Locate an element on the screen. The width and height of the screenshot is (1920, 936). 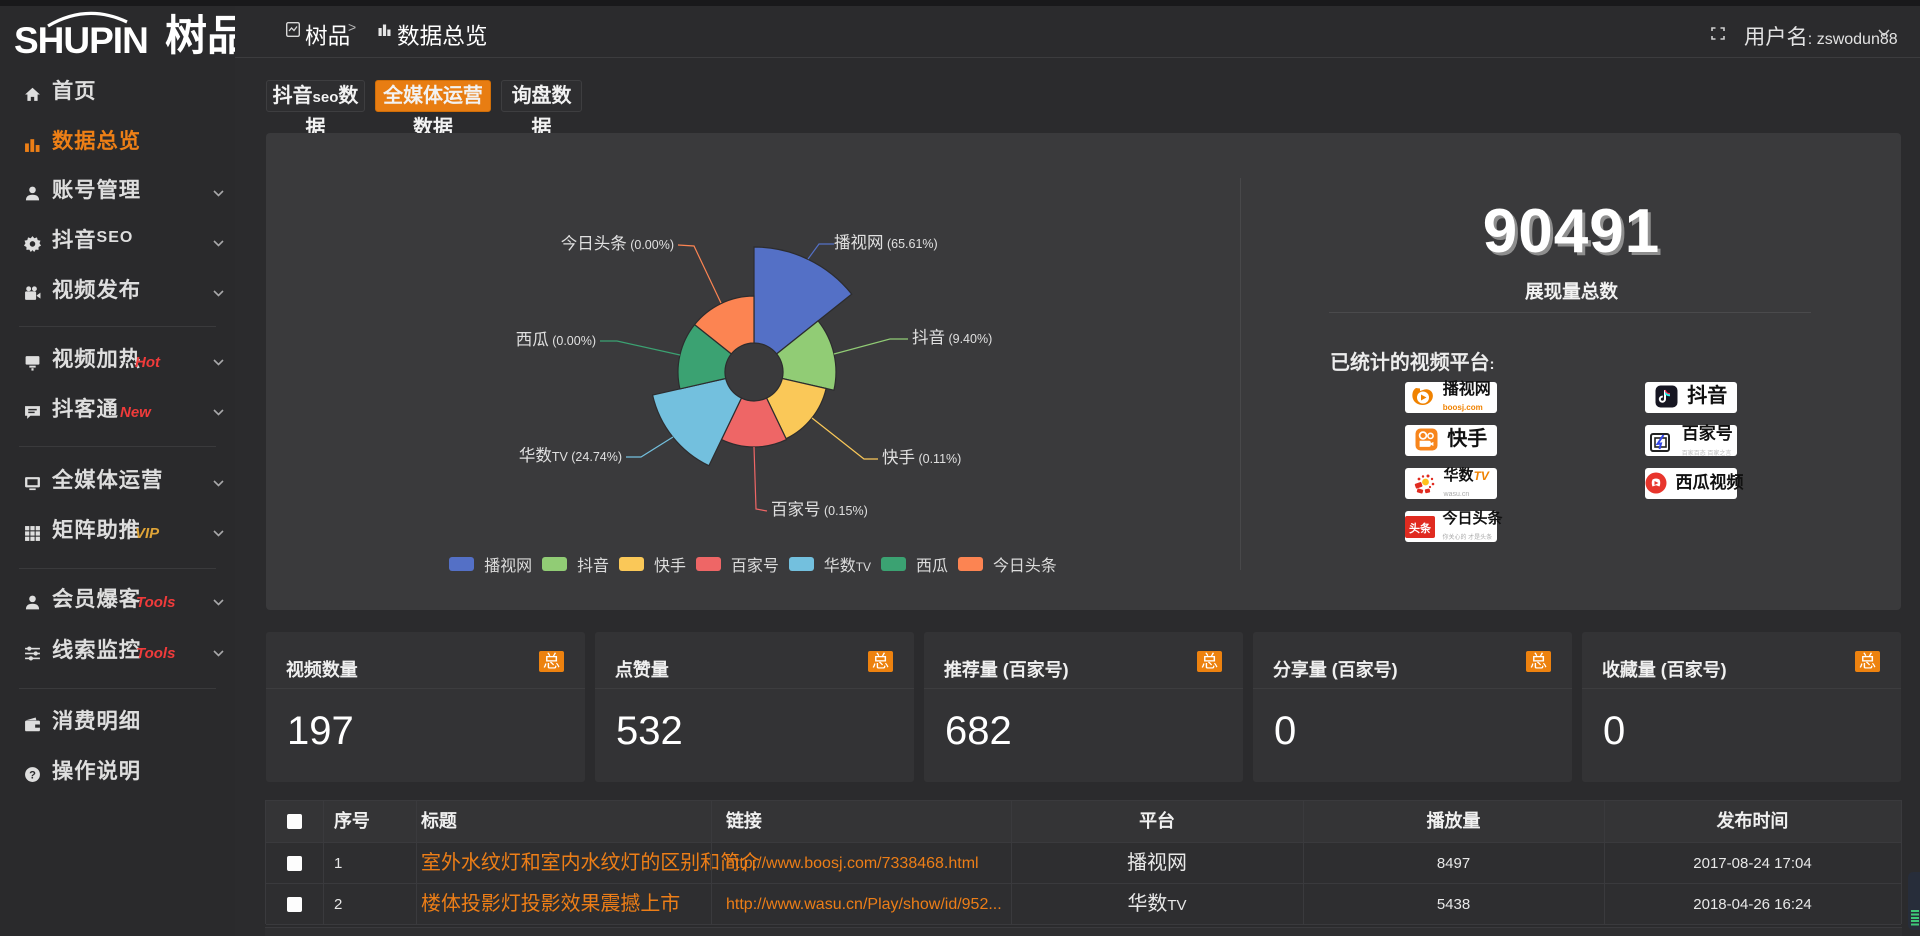
svg-text: SHUPIN is located at coordinates (81, 40).